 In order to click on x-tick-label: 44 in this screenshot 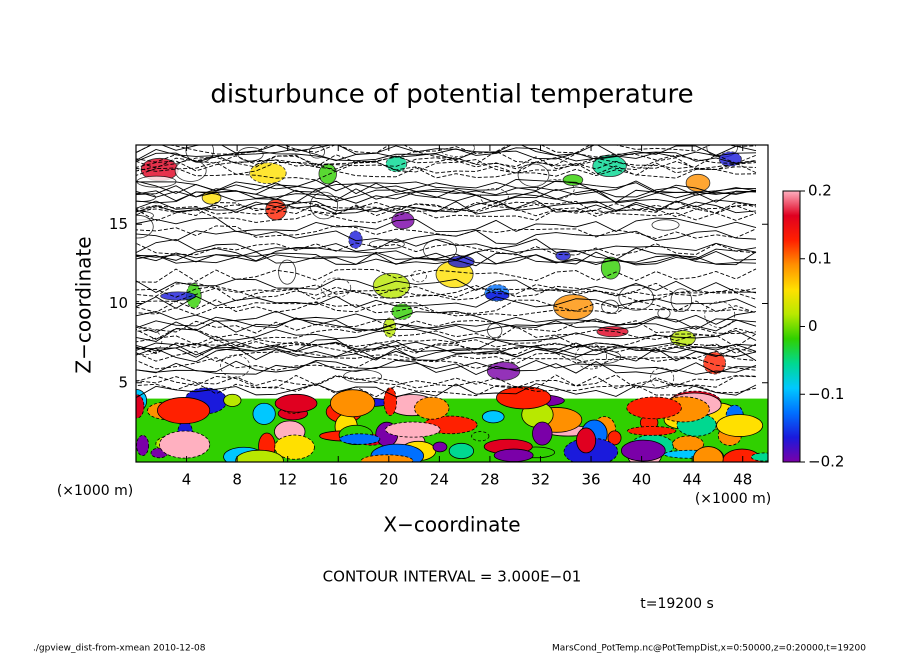, I will do `click(692, 480)`.